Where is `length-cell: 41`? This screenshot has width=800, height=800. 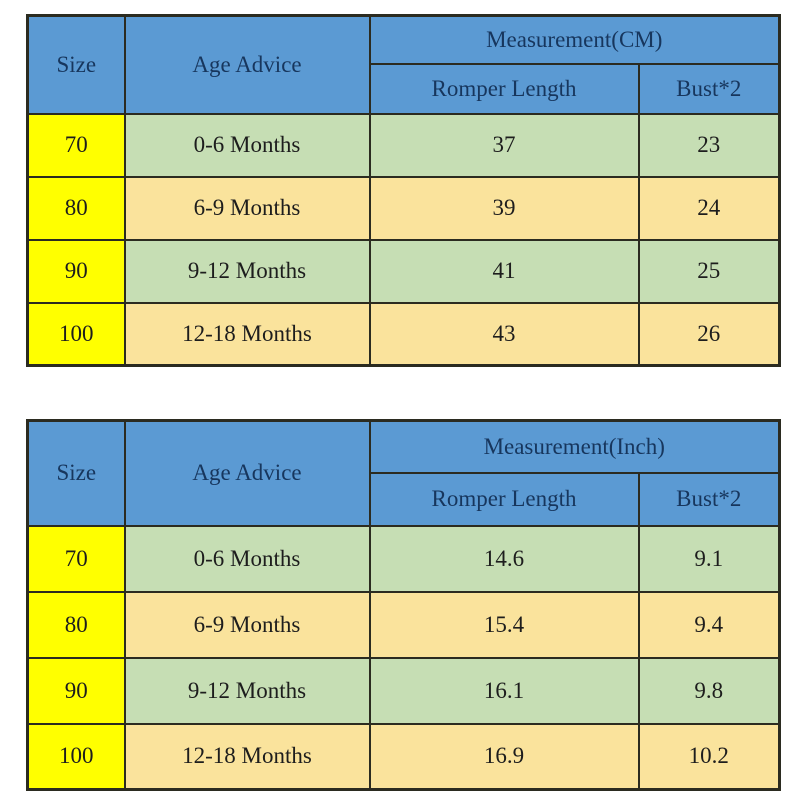
length-cell: 41 is located at coordinates (504, 271).